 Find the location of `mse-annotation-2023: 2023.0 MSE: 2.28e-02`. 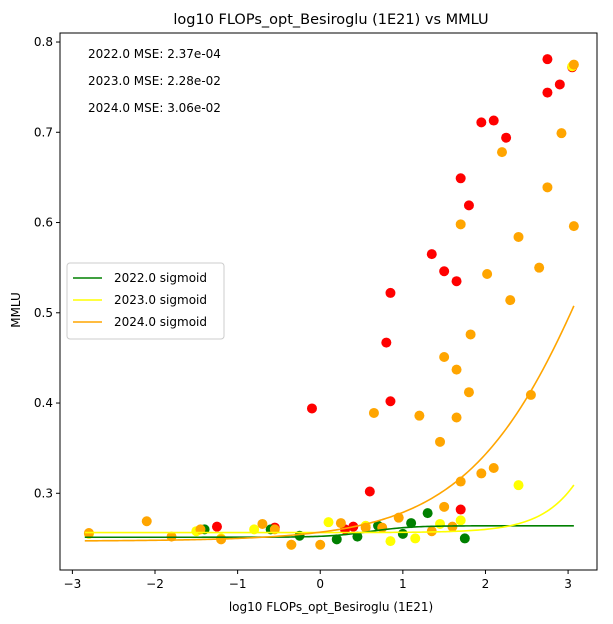

mse-annotation-2023: 2023.0 MSE: 2.28e-02 is located at coordinates (154, 81).